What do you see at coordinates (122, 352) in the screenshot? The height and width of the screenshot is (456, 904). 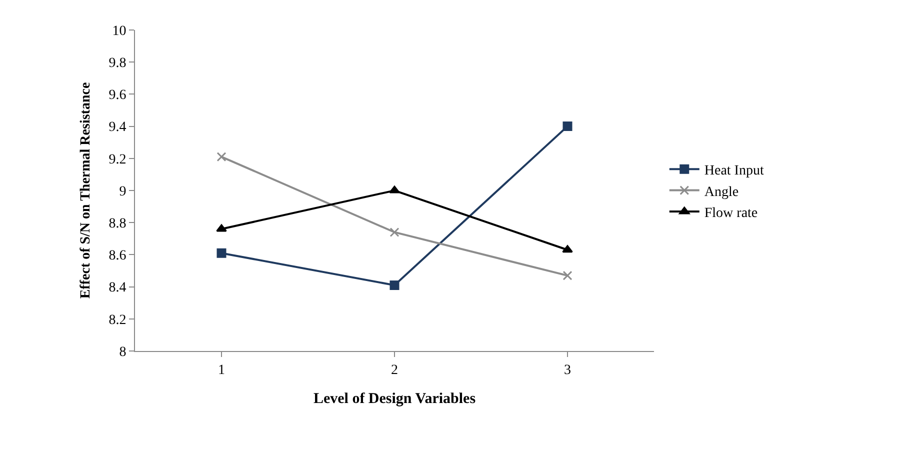 I see `y-tick-label: 8` at bounding box center [122, 352].